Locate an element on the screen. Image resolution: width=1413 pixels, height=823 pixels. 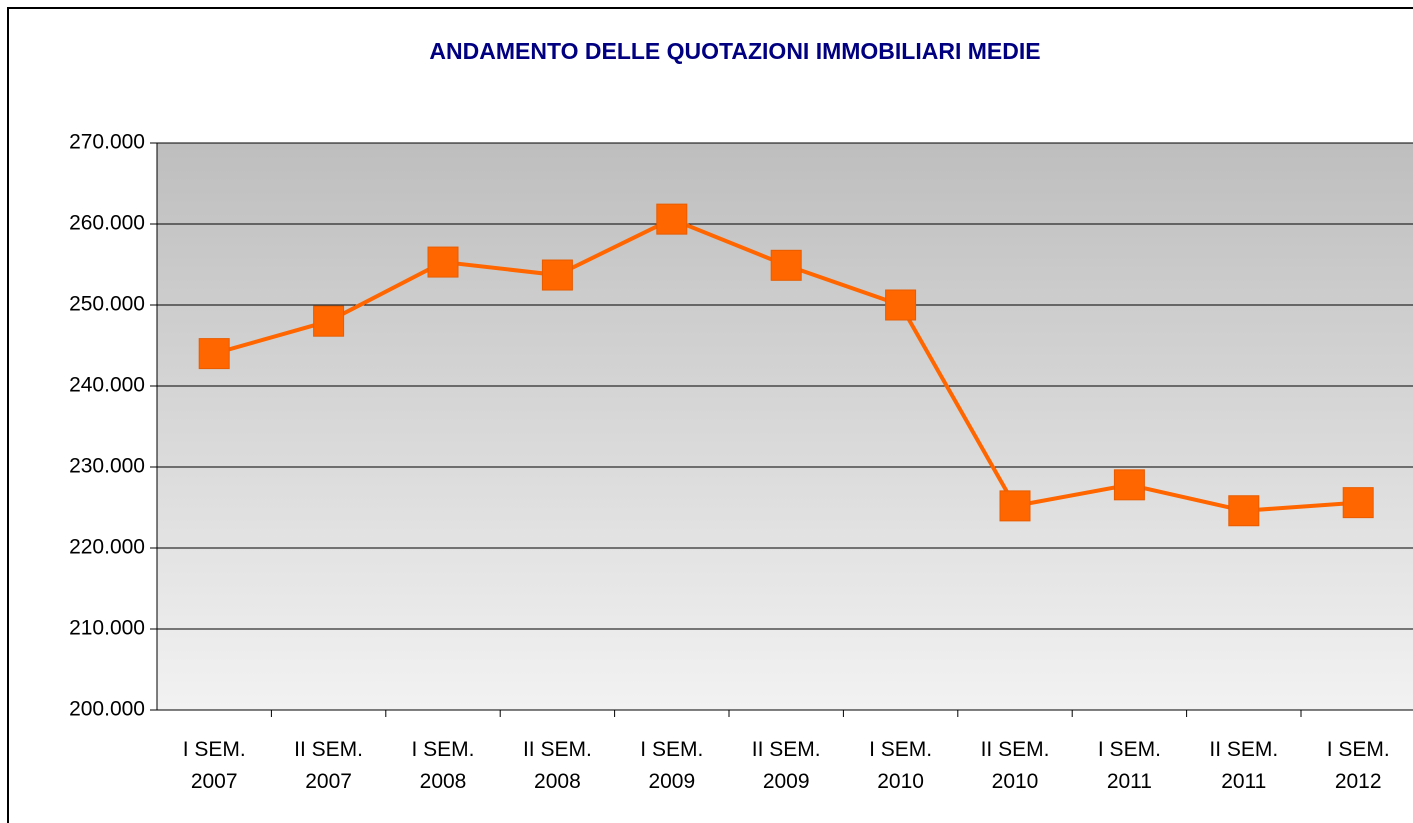
x-tick-label: I SEM. 2008 is located at coordinates (442, 765).